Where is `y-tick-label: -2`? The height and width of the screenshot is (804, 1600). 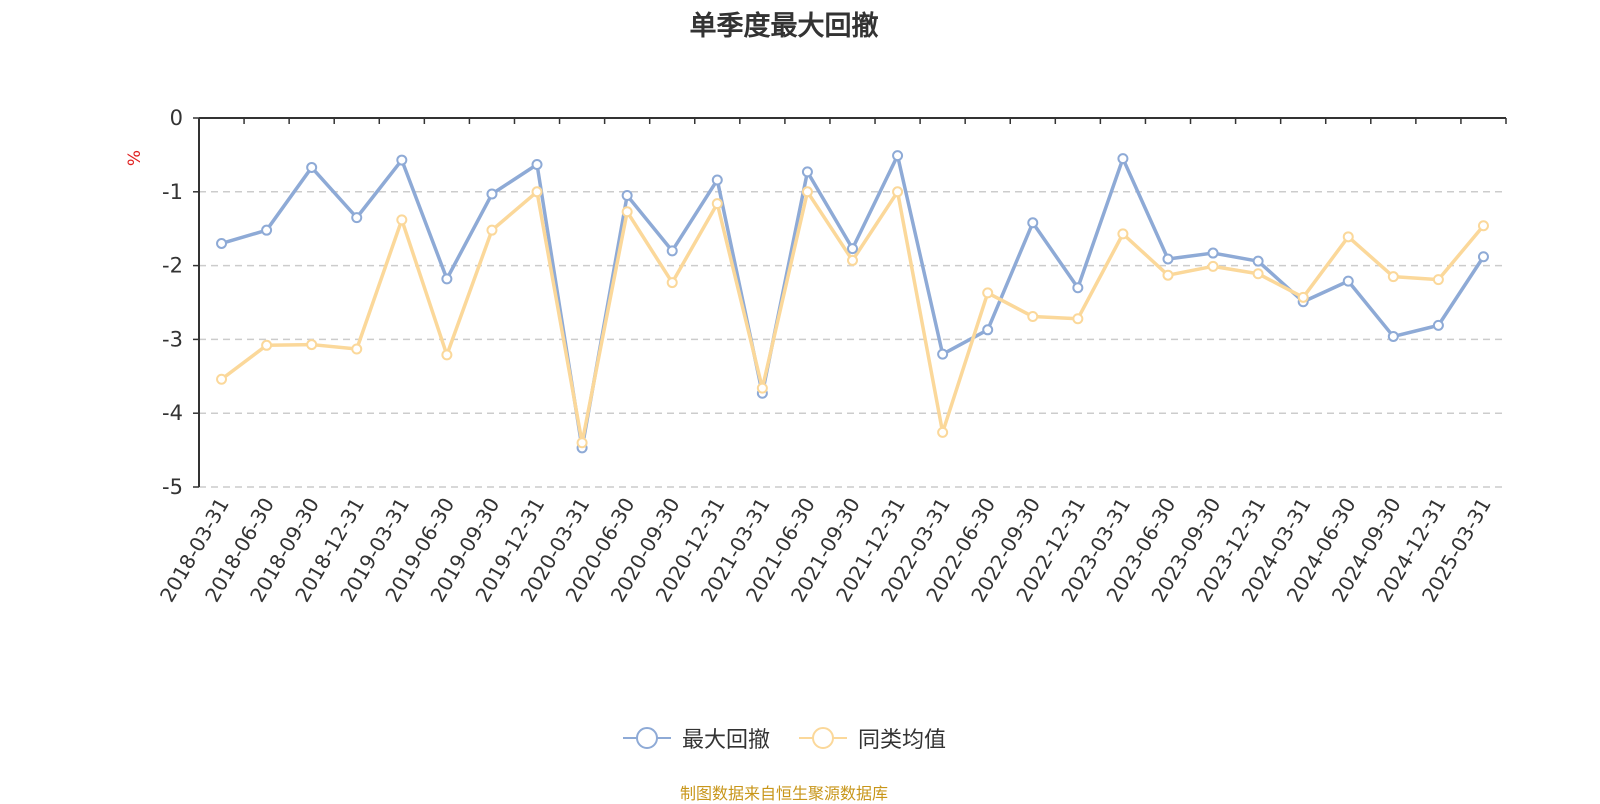
y-tick-label: -2 is located at coordinates (172, 266).